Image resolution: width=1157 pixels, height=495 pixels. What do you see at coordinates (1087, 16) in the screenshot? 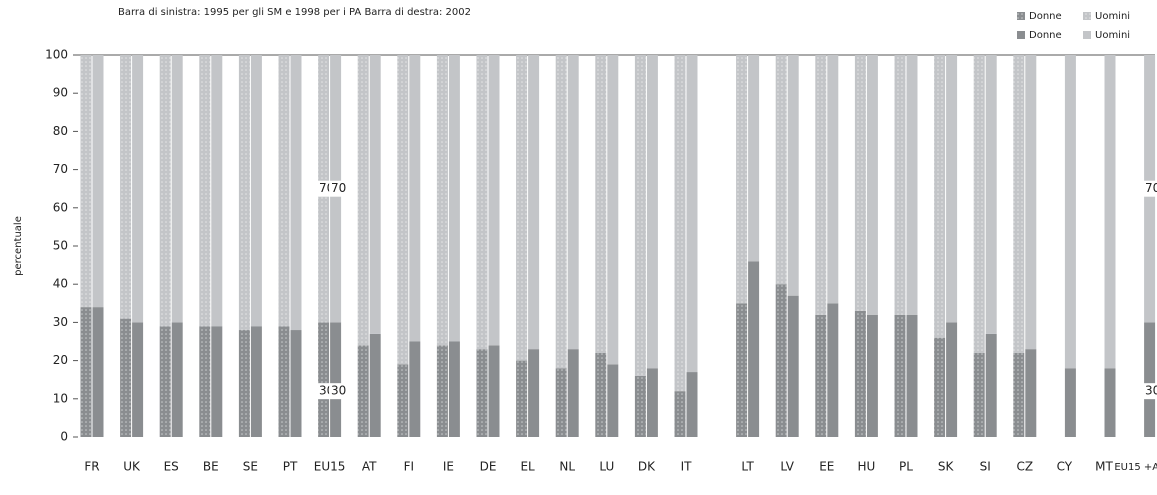
I see `legend-pattern` at bounding box center [1087, 16].